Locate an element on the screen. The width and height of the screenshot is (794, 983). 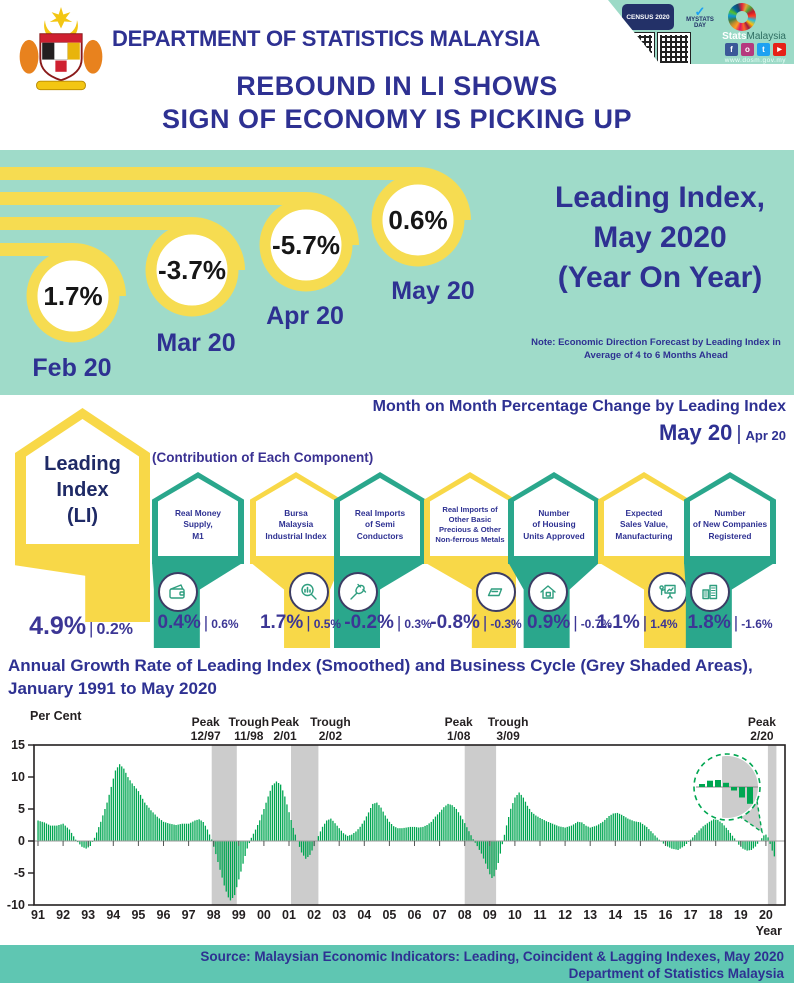
instagram-icon: o is located at coordinates (747, 49).